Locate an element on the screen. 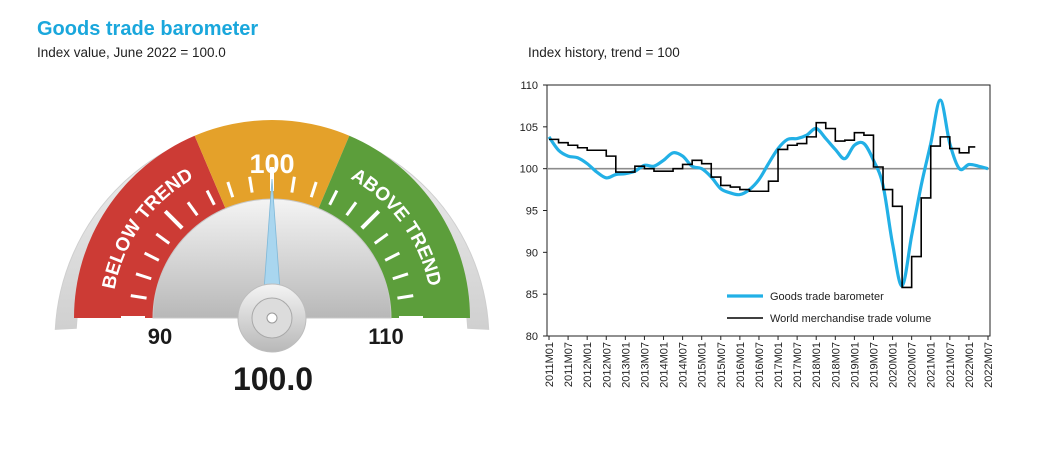 This screenshot has height=449, width=1053. y-tick-label: 100 is located at coordinates (529, 170).